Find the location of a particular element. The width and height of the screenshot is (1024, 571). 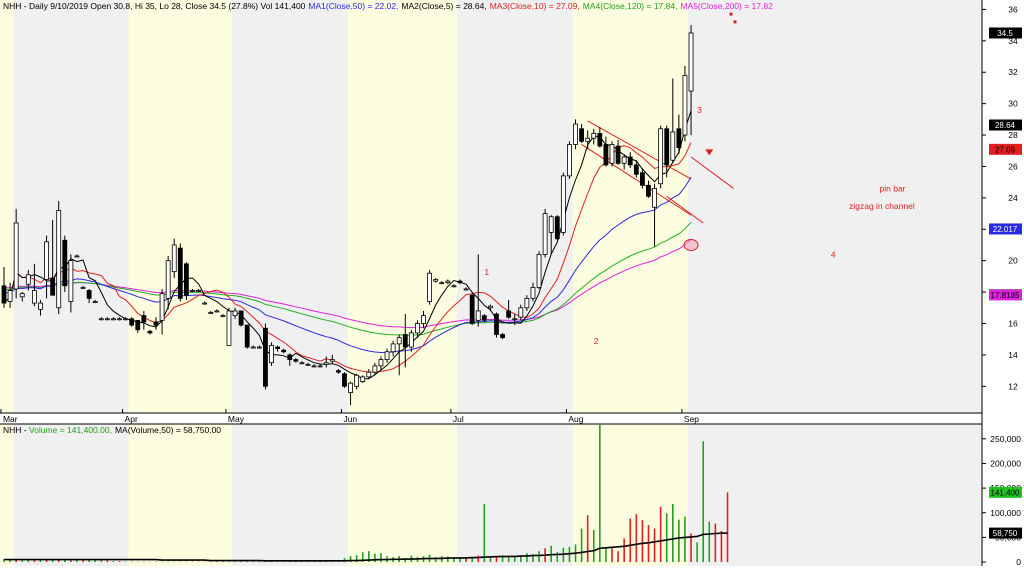

month-label: May is located at coordinates (236, 419).